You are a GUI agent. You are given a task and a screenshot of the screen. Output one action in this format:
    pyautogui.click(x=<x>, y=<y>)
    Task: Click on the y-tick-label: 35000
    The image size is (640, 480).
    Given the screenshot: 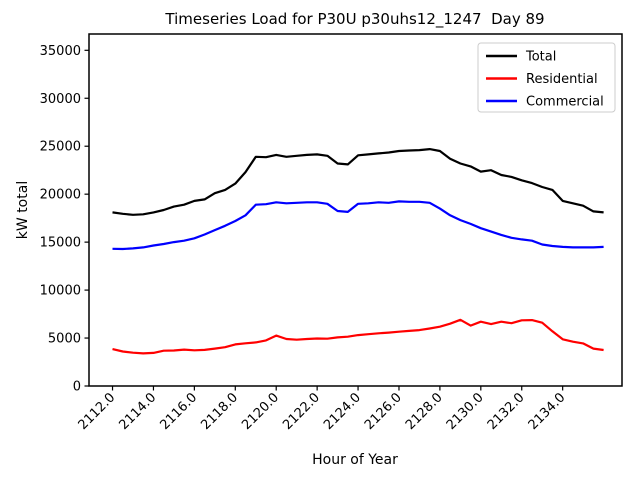 What is the action you would take?
    pyautogui.click(x=60, y=51)
    